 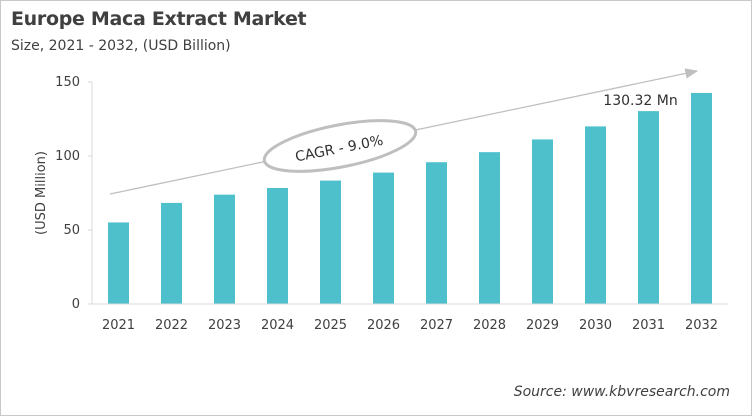 What do you see at coordinates (118, 263) in the screenshot?
I see `bar-2021` at bounding box center [118, 263].